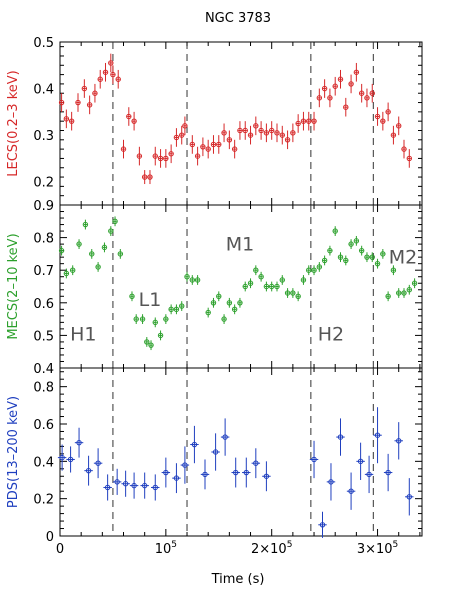 Image resolution: width=463 pixels, height=599 pixels. What do you see at coordinates (150, 300) in the screenshot?
I see `state-annotation: L1` at bounding box center [150, 300].